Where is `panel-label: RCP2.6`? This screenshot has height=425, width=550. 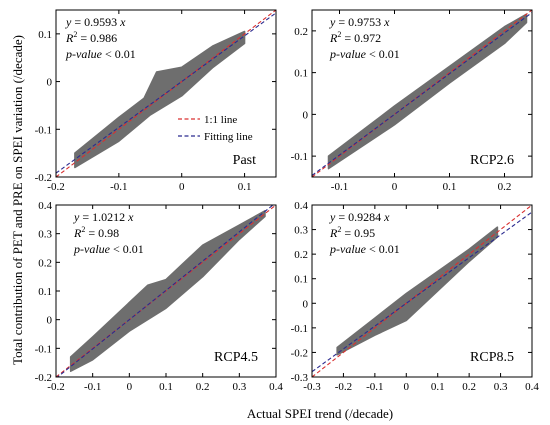 panel-label: RCP2.6 is located at coordinates (492, 160).